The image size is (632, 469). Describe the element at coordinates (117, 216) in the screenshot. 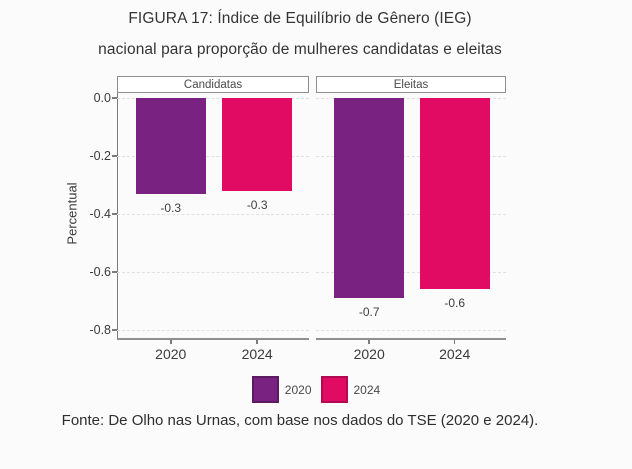

I see `y-axis-line` at that location.